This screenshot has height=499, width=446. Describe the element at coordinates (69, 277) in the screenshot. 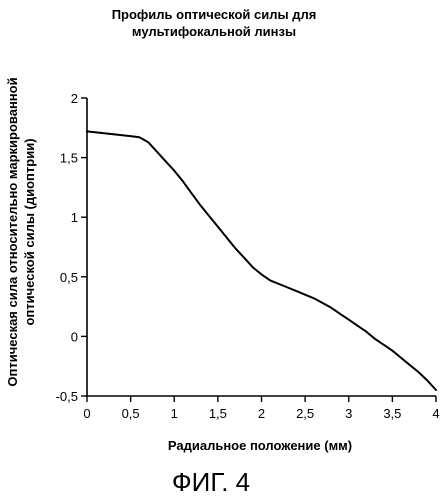

I see `y-tick-label: 0,5` at that location.